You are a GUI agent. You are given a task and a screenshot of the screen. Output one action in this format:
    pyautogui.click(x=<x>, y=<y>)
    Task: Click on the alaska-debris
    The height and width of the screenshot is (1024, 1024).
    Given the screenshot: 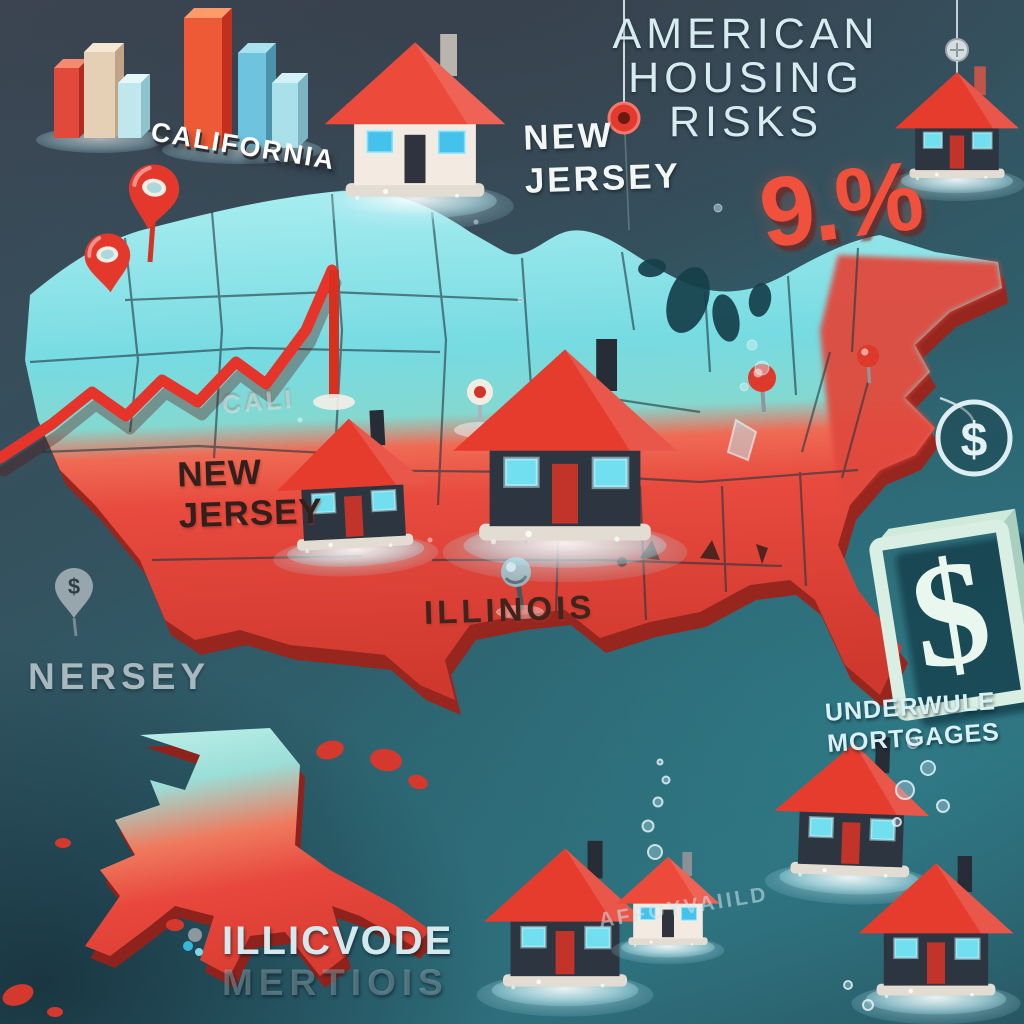 What is the action you would take?
    pyautogui.click(x=184, y=937)
    